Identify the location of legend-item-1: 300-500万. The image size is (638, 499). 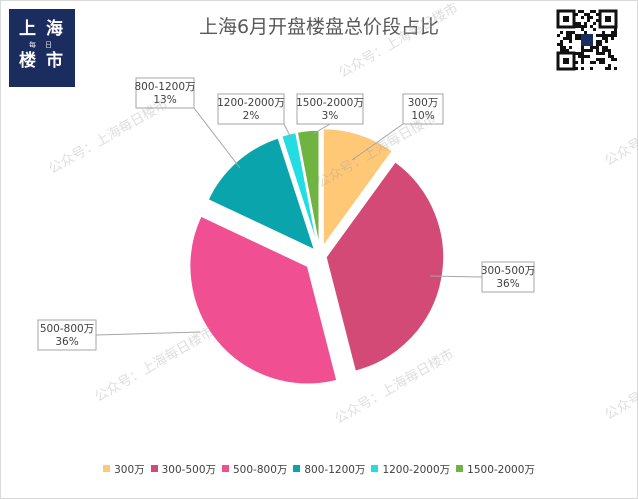
(183, 469).